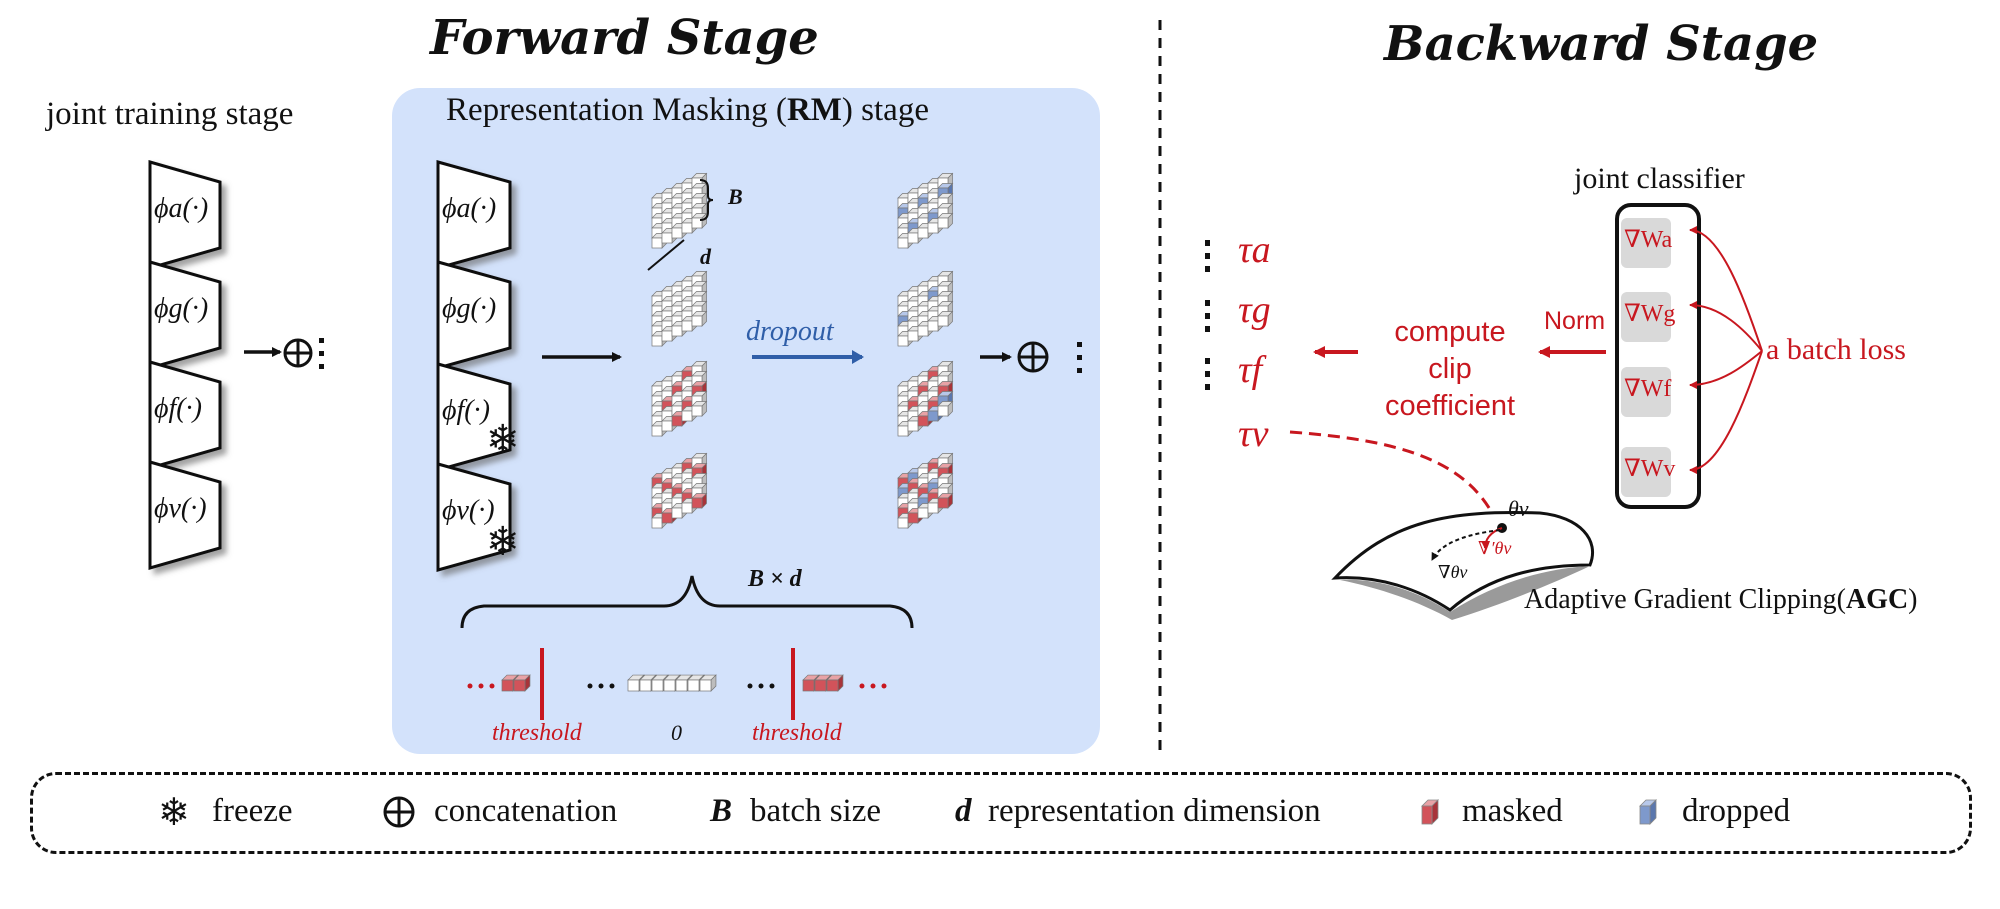 The width and height of the screenshot is (2000, 909). I want to click on grad-cell-a, so click(1646, 243).